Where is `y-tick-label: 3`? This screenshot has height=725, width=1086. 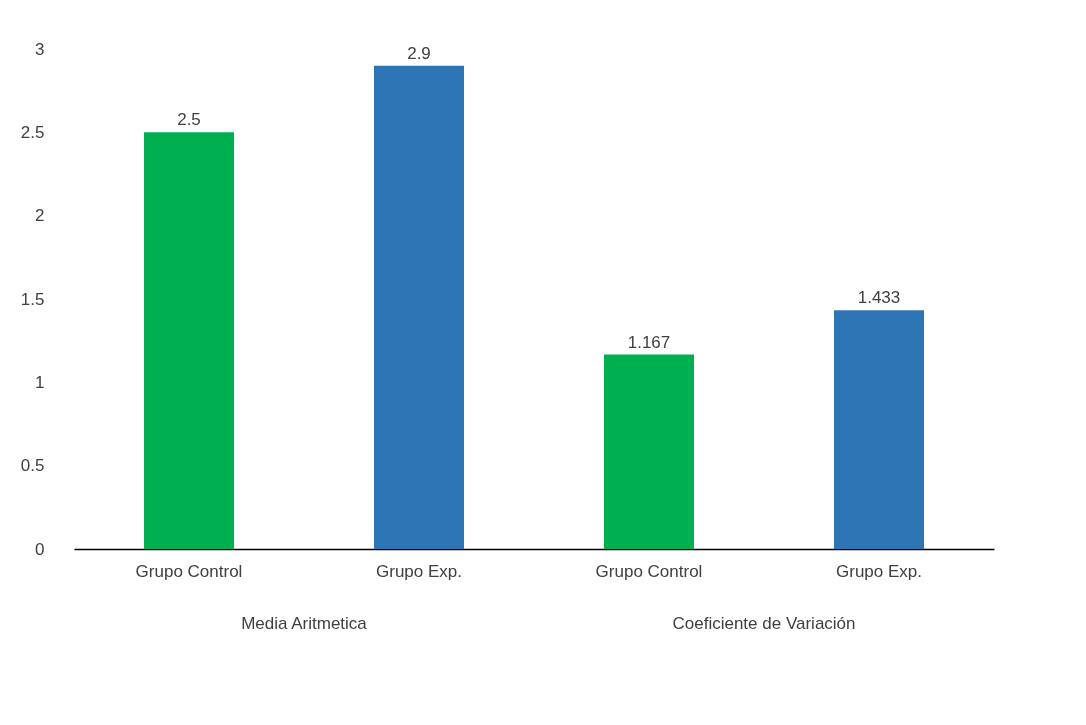
y-tick-label: 3 is located at coordinates (40, 49).